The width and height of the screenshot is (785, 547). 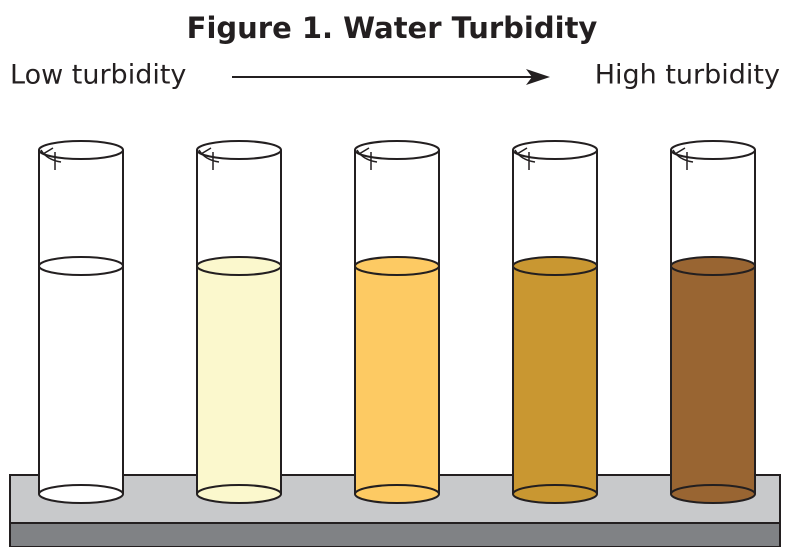 I want to click on arrow-head, so click(x=538, y=77).